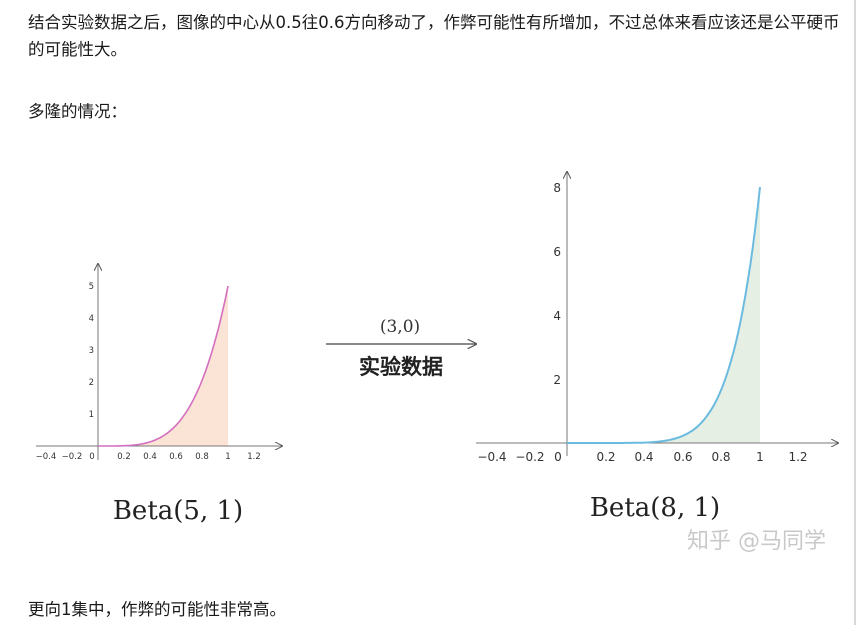  What do you see at coordinates (401, 348) in the screenshot?
I see `experiment-arrow: (3,0) 实验数据` at bounding box center [401, 348].